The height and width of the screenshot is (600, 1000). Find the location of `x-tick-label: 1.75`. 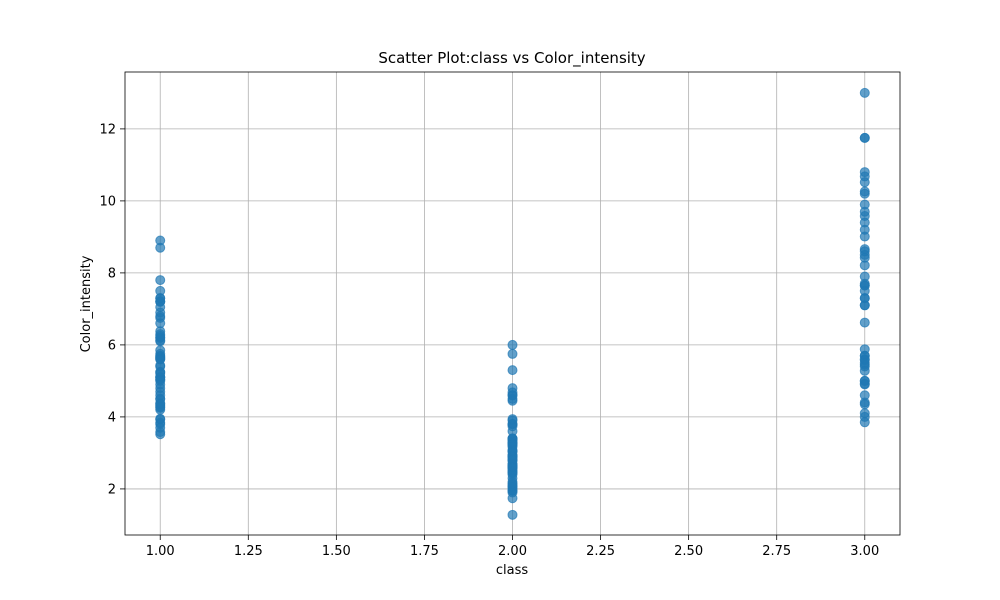

x-tick-label: 1.75 is located at coordinates (424, 551).